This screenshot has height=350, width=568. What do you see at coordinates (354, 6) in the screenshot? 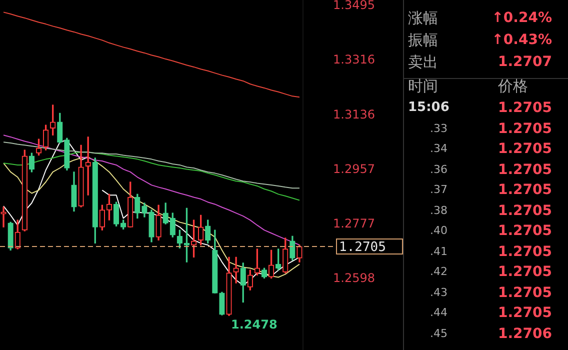
I see `y-tick-label: 1.3495` at bounding box center [354, 6].